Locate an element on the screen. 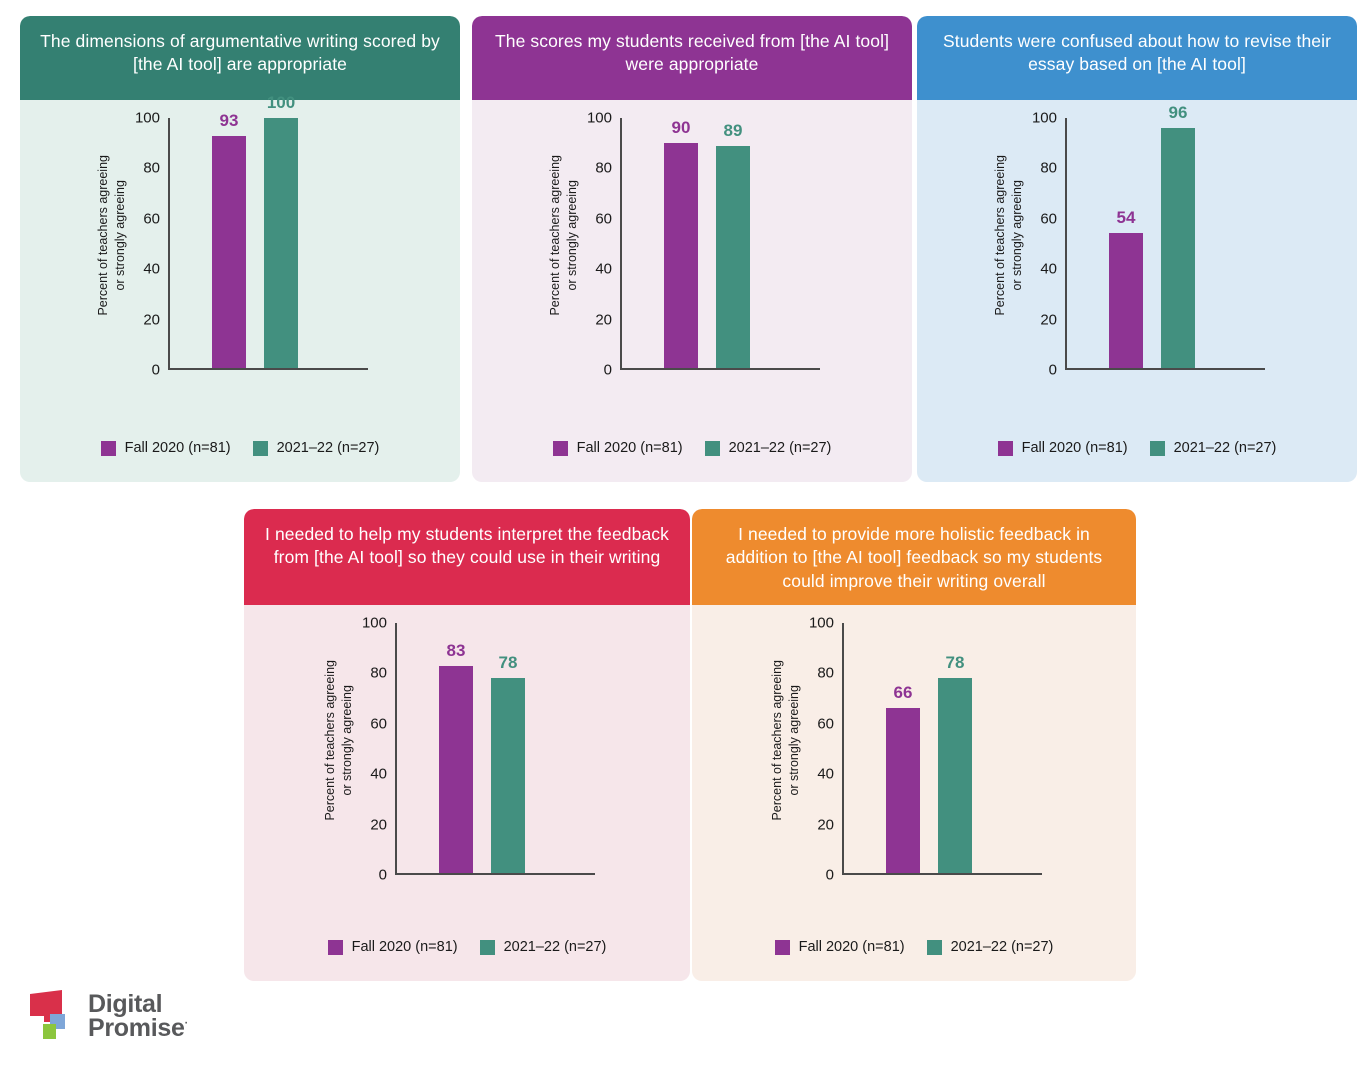  plot-area: 93 100 is located at coordinates (268, 231).